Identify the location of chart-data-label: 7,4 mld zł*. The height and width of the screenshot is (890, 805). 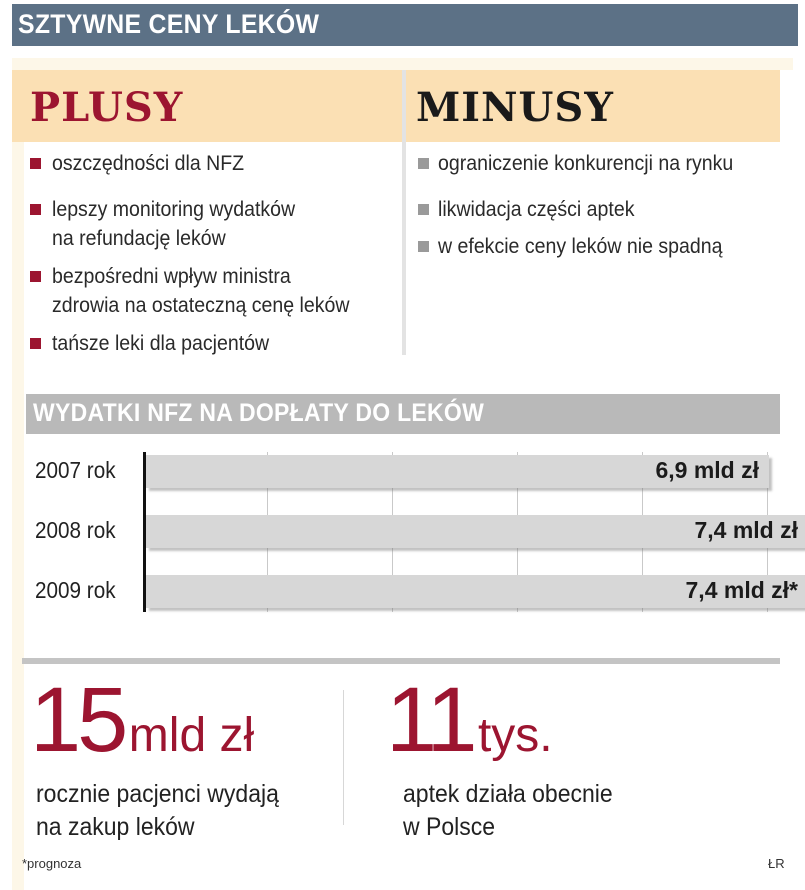
(741, 590).